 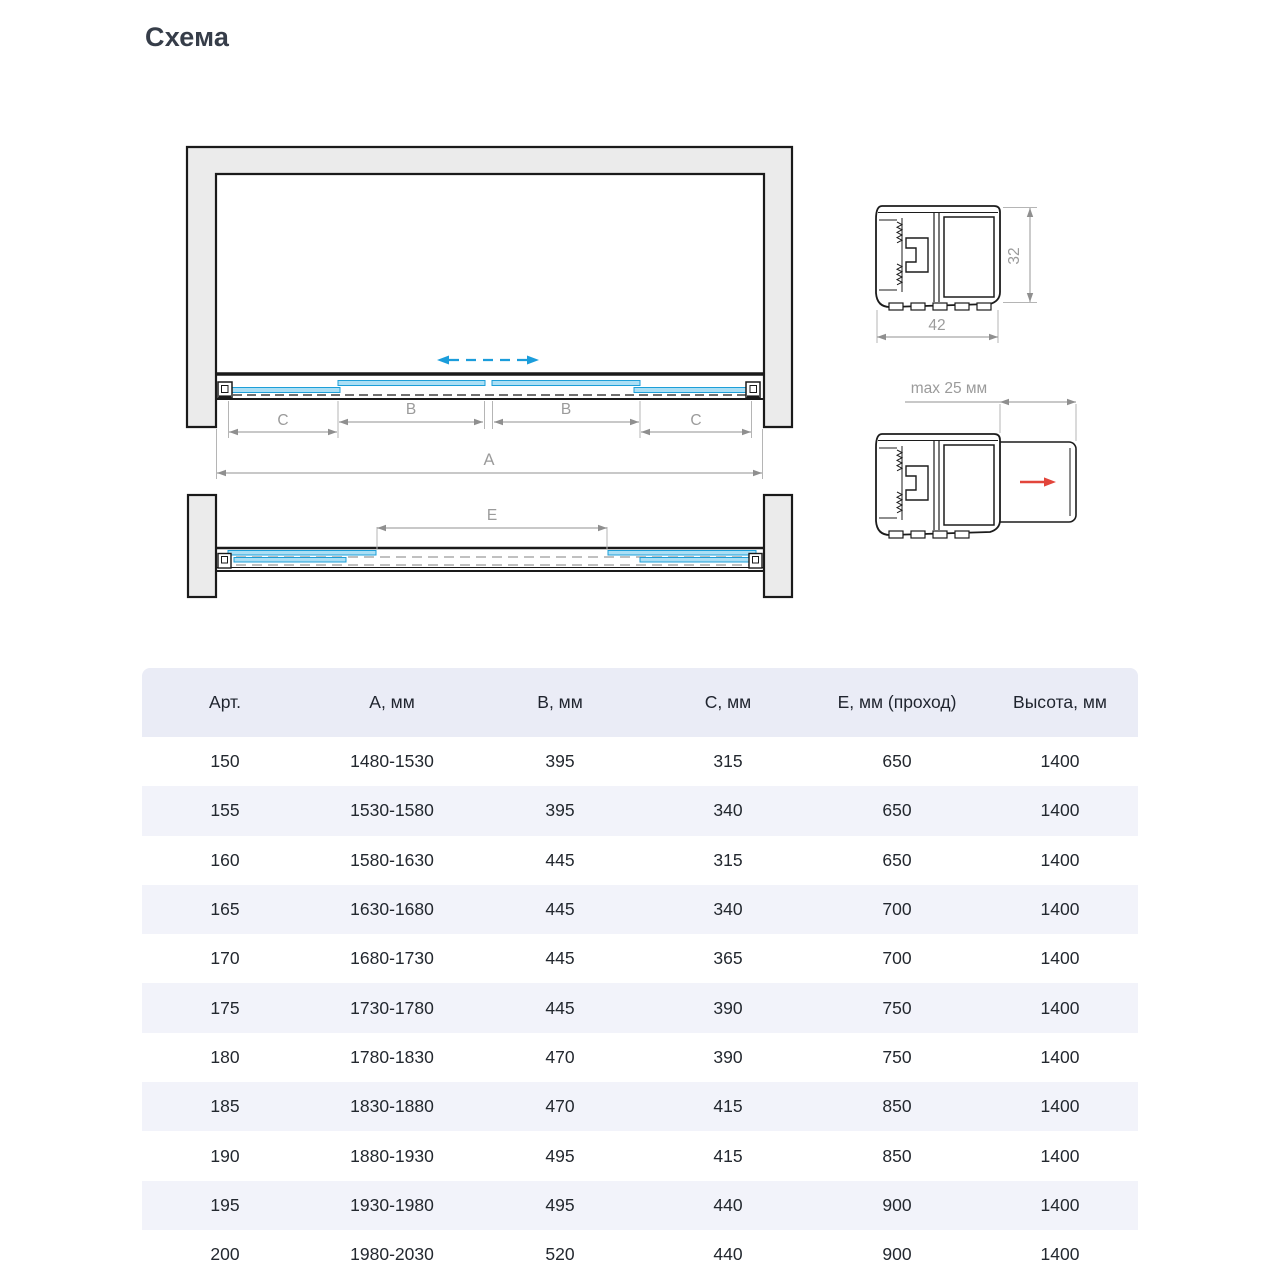 I want to click on table-cell: 175, so click(x=225, y=1007).